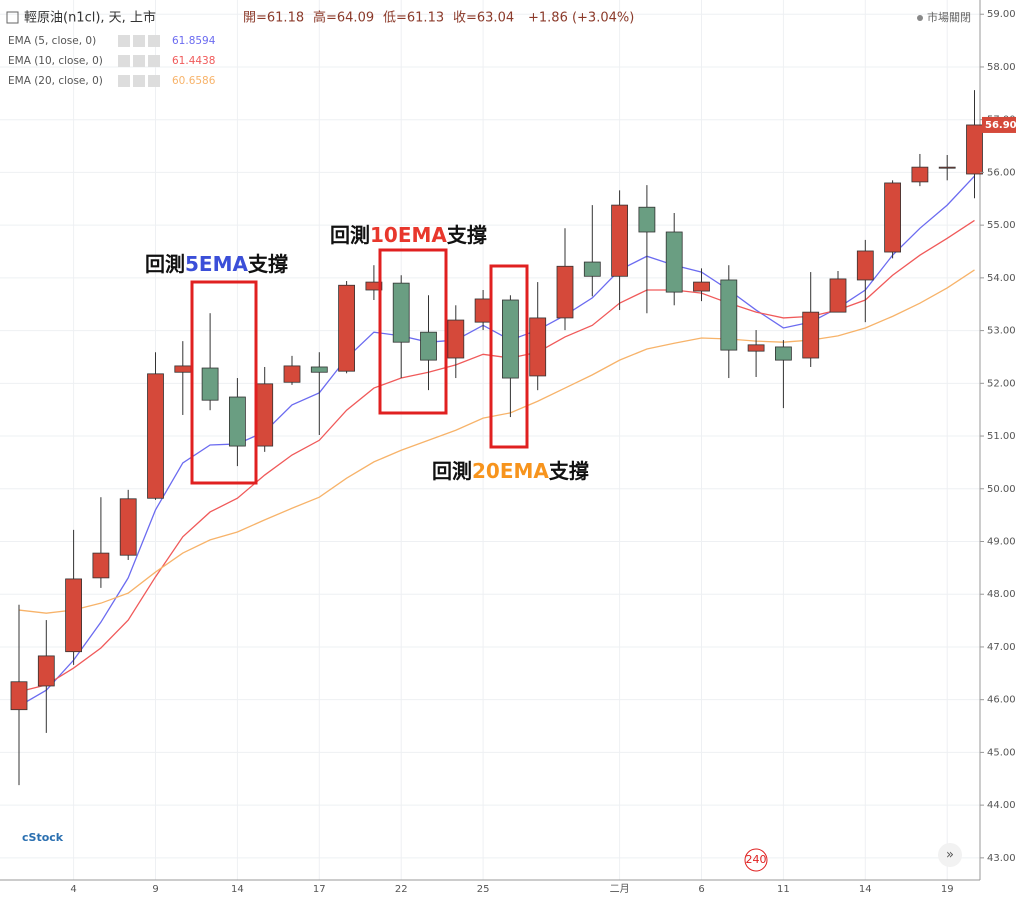  I want to click on scroll-button, so click(950, 855).